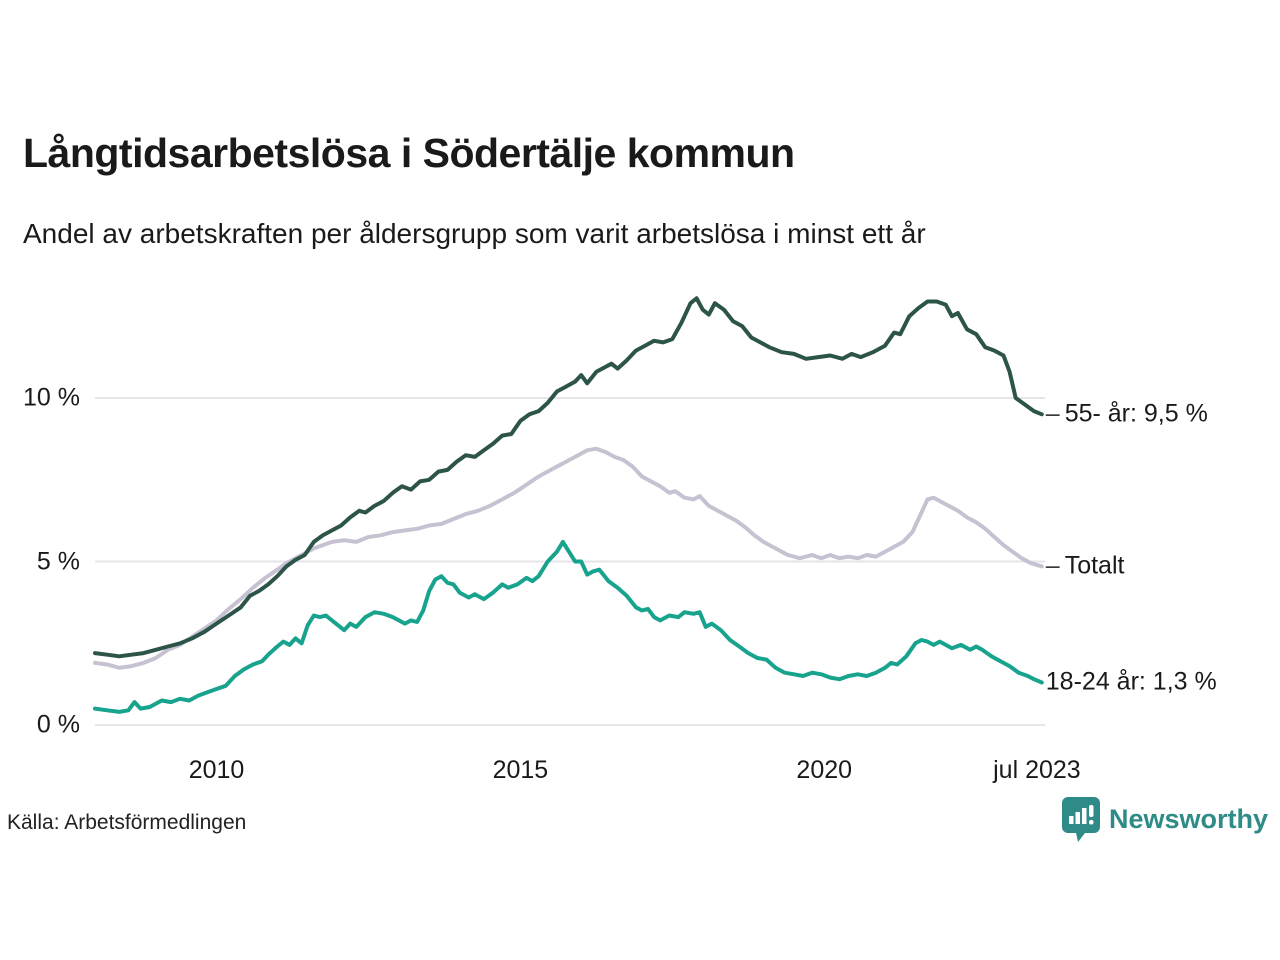 This screenshot has width=1280, height=960. What do you see at coordinates (1188, 819) in the screenshot?
I see `brand-wordmark: Newsworthy` at bounding box center [1188, 819].